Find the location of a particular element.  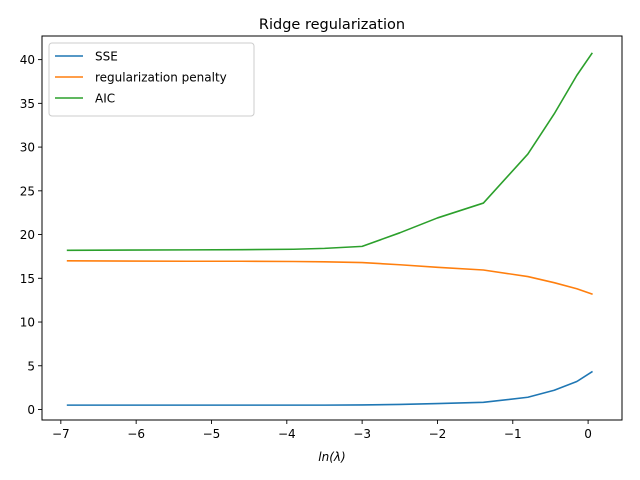

x-ticks: −7 −6 −5 −4 −3 −2 −1 0 is located at coordinates (322, 430).